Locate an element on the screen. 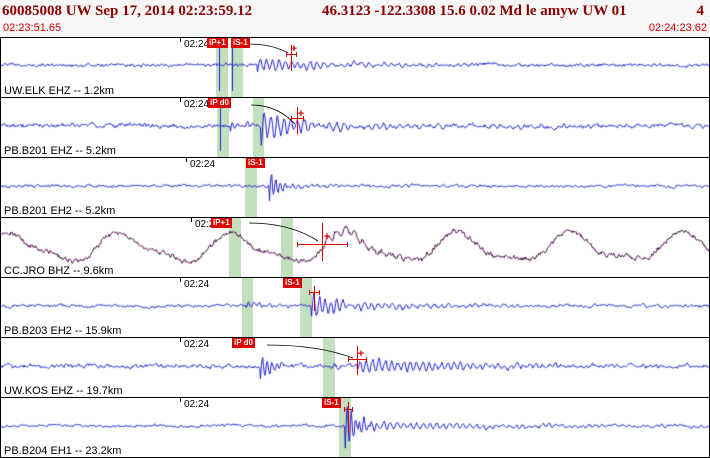  station-label: UW.KOS EHZ -- 19.7km is located at coordinates (63, 391).